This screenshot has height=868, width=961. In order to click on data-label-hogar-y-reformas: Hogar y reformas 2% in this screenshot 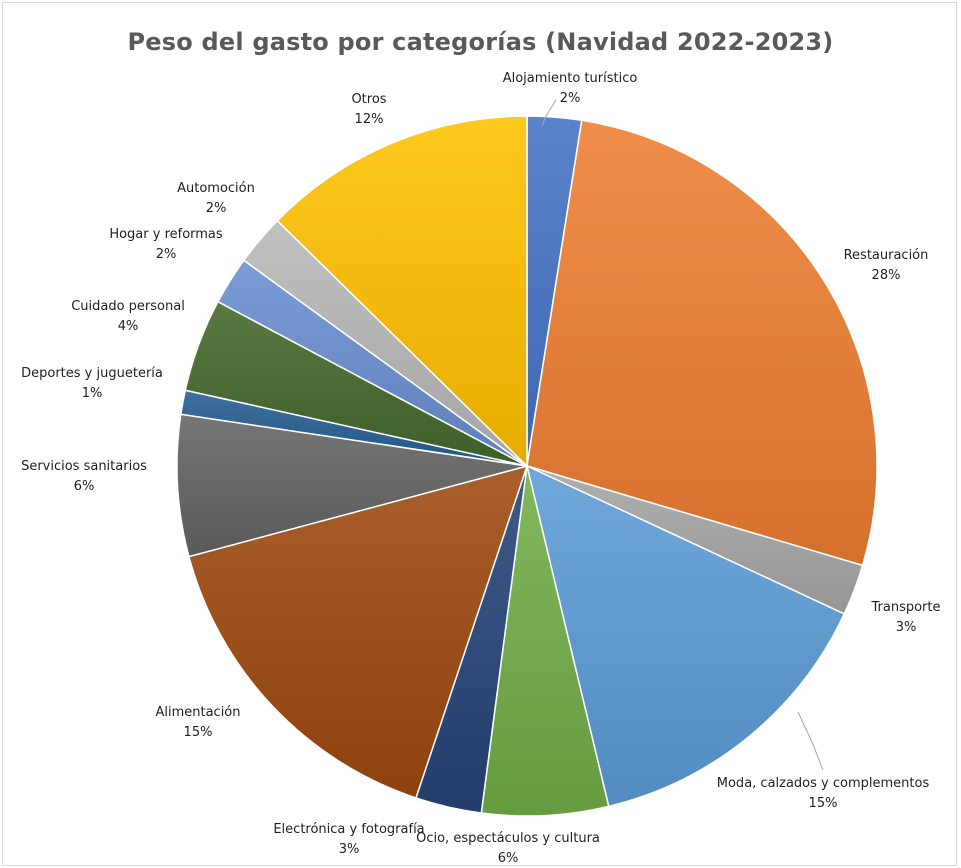, I will do `click(166, 244)`.